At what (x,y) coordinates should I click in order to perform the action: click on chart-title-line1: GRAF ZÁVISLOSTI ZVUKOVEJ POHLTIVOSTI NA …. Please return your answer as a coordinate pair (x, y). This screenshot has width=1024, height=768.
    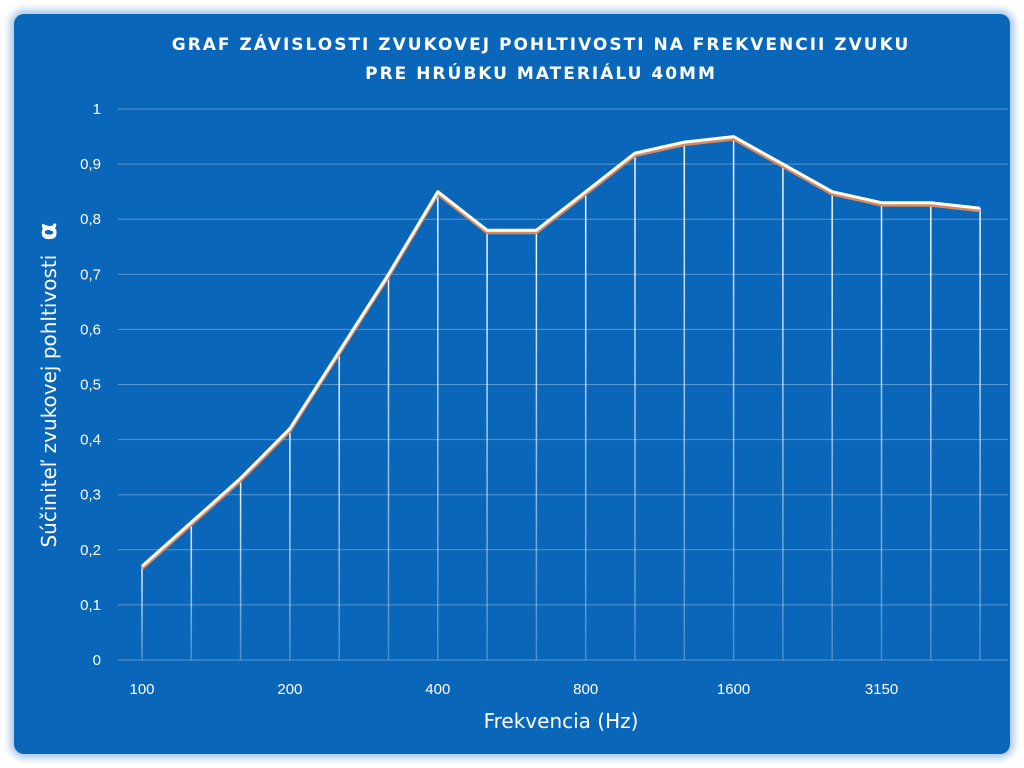
    Looking at the image, I should click on (541, 44).